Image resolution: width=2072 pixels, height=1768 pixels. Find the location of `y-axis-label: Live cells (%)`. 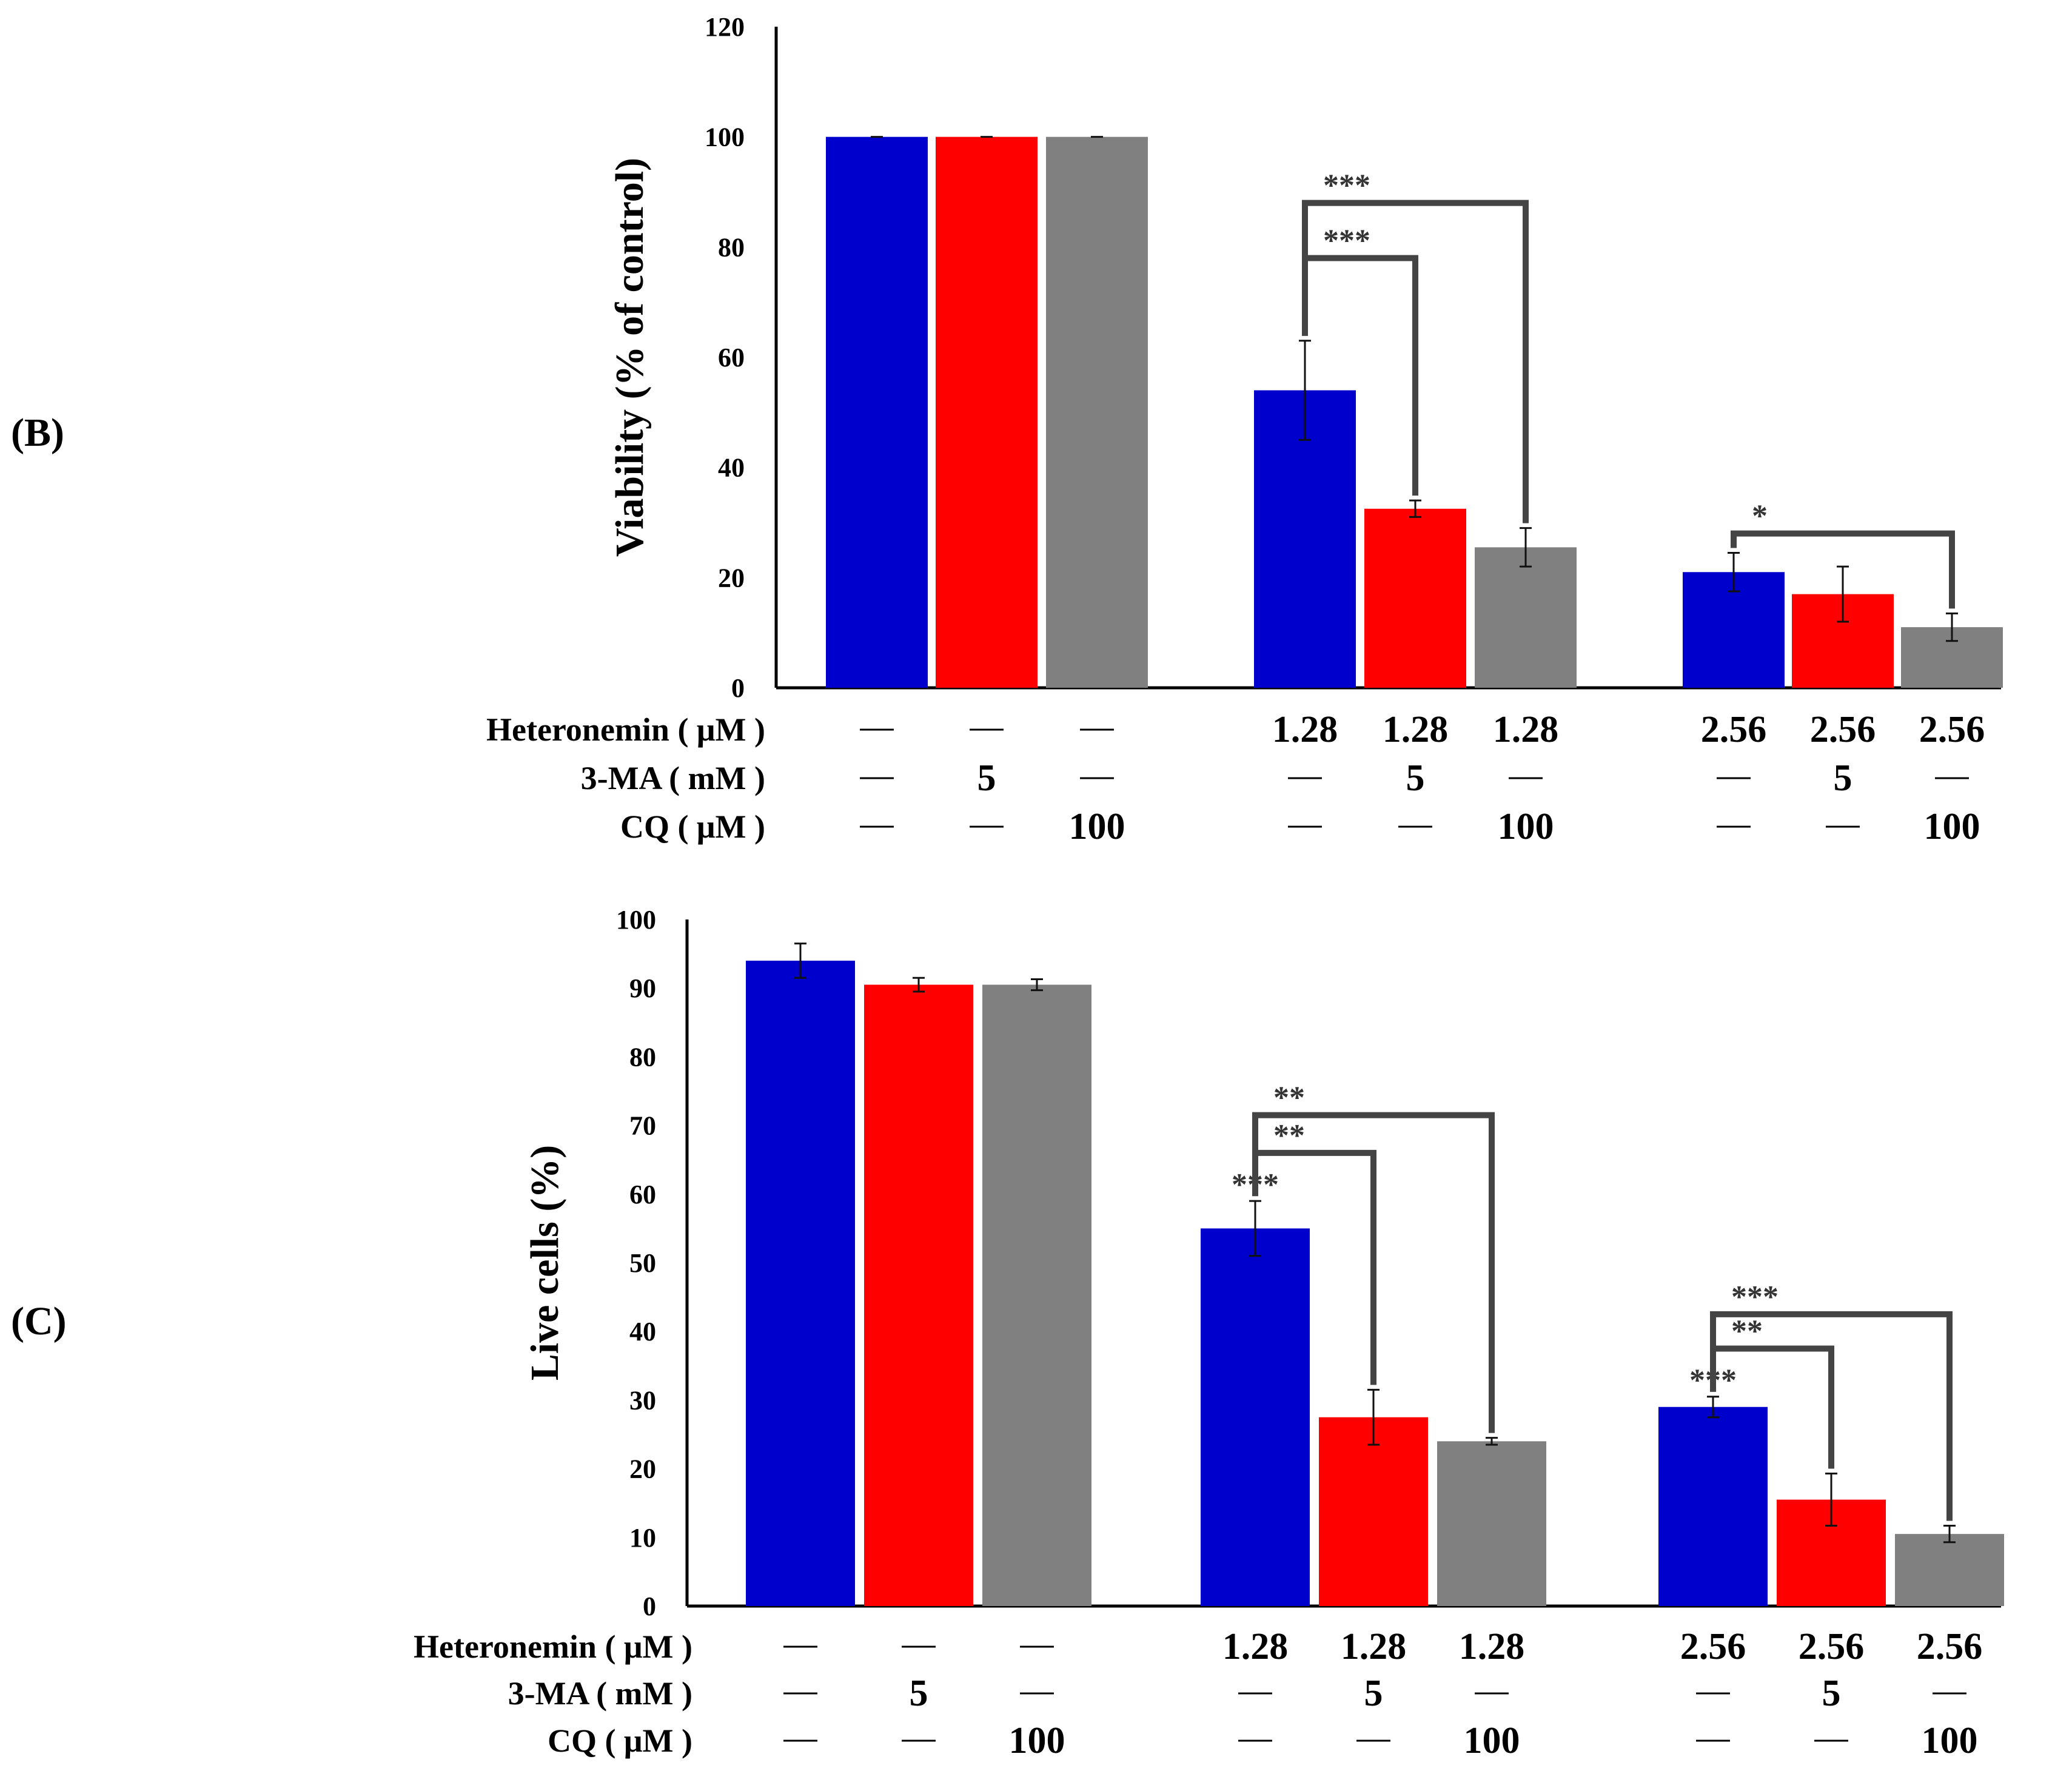

y-axis-label: Live cells (%) is located at coordinates (545, 1263).